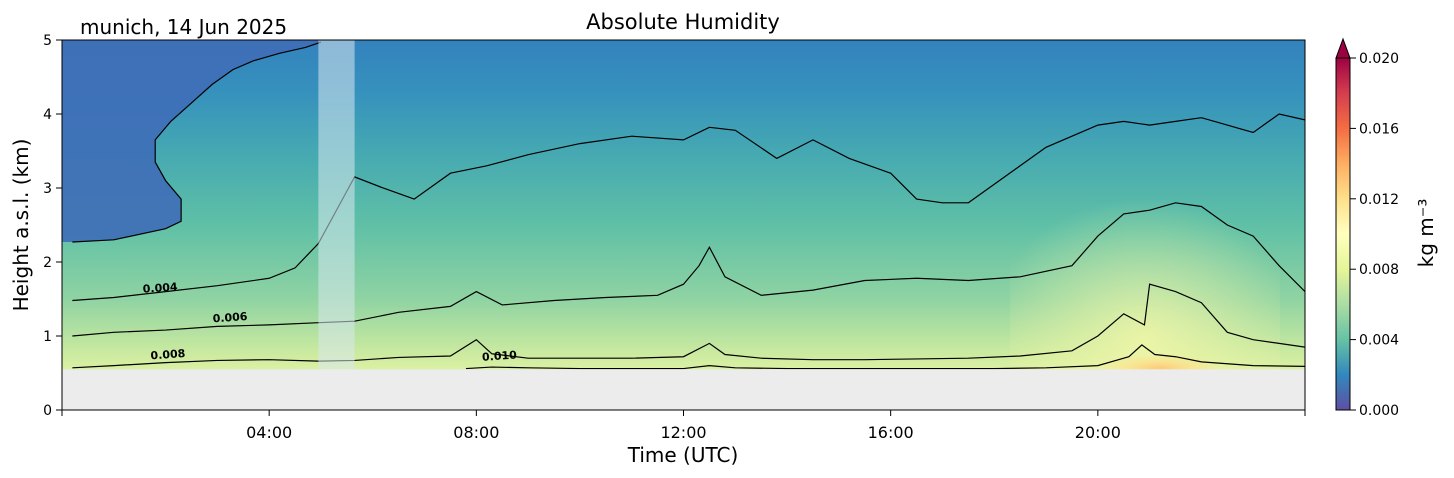  Describe the element at coordinates (683, 455) in the screenshot. I see `x-axis-label: Time (UTC)` at that location.